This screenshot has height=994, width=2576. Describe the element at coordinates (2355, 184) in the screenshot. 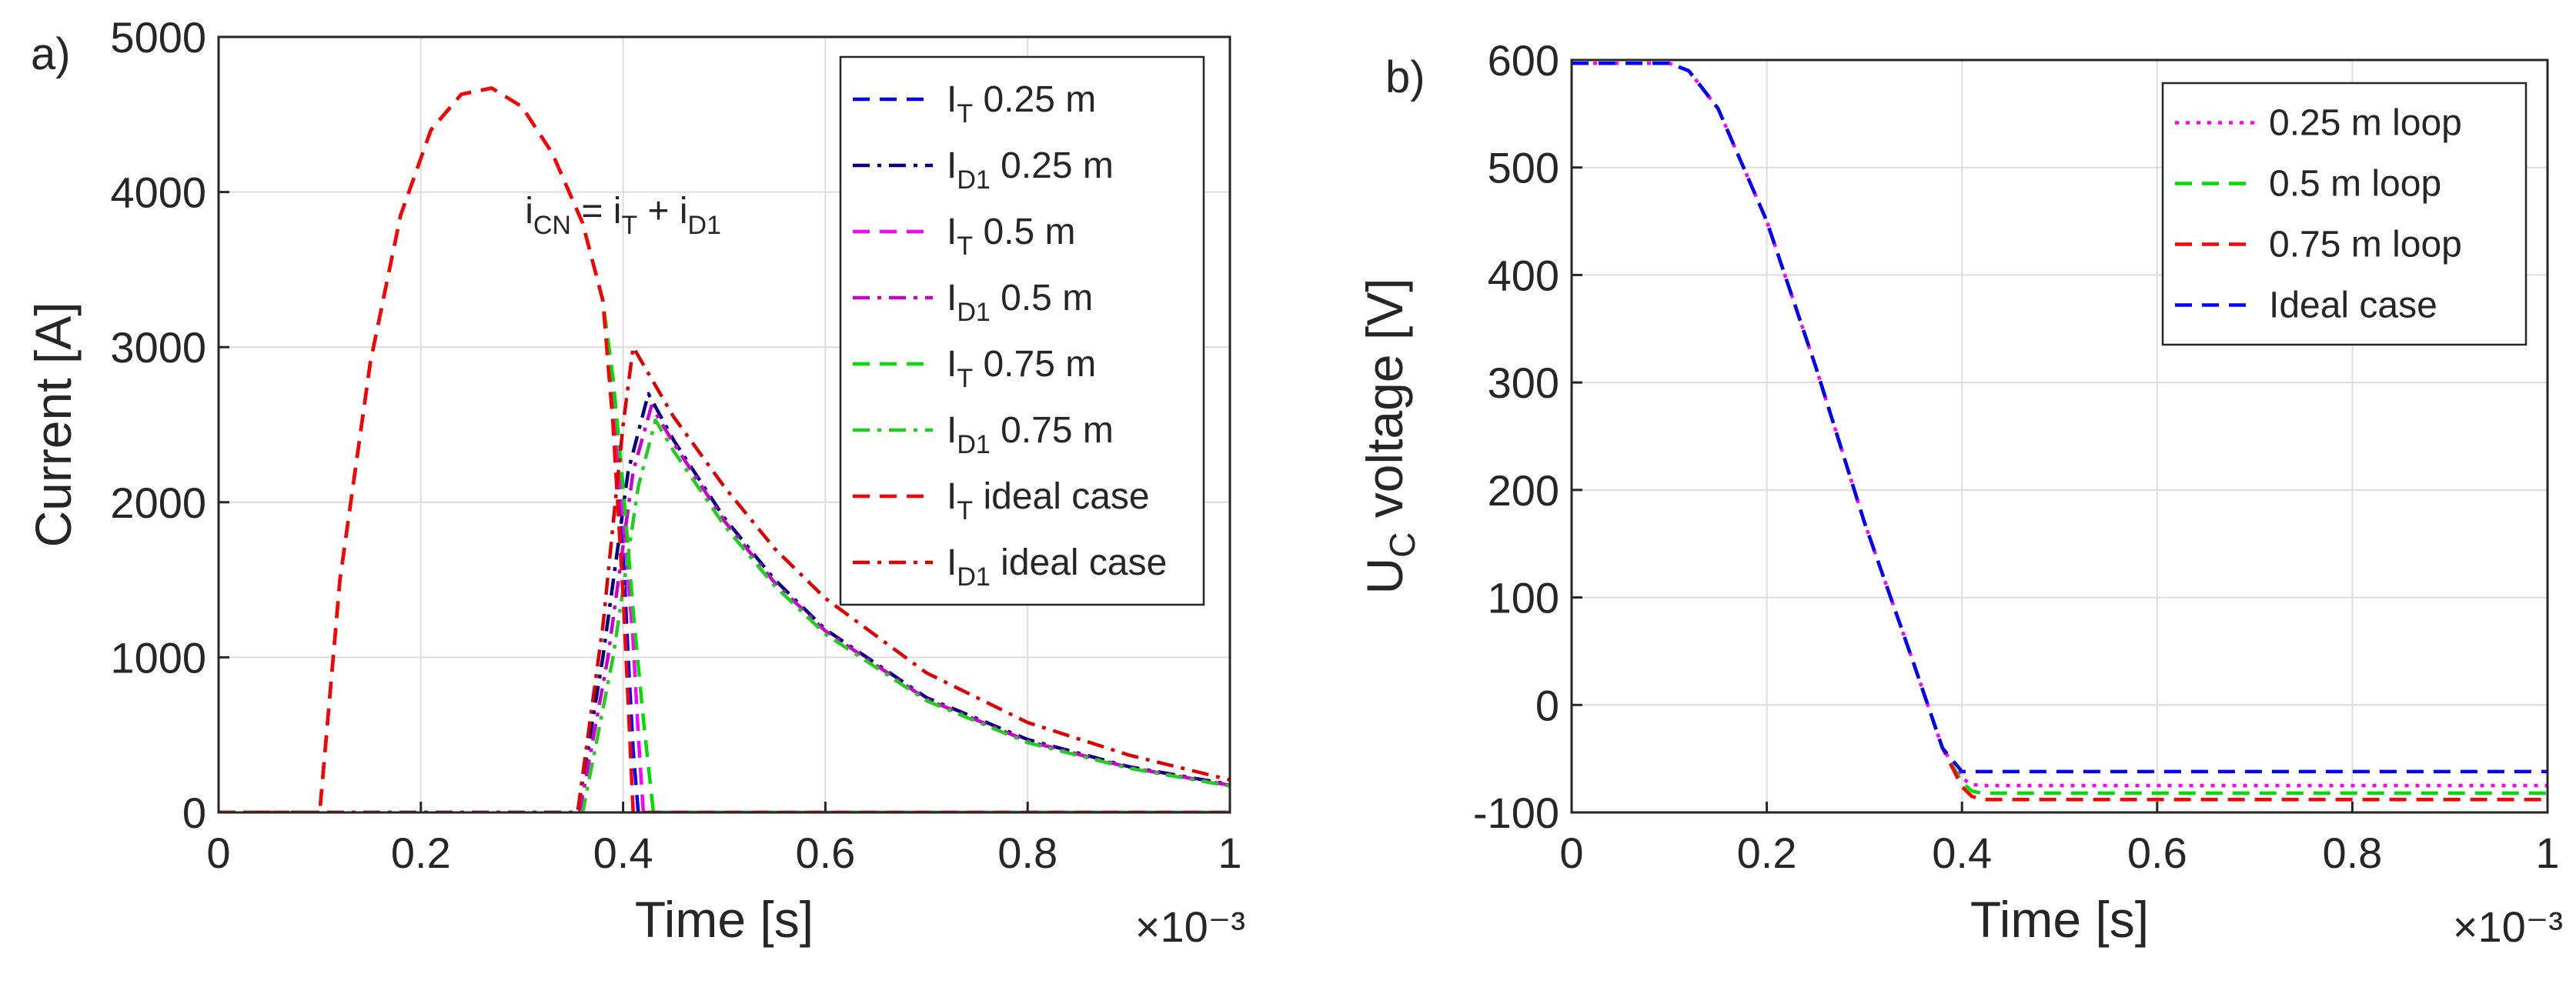

I see `legend-label: 0.5 m loop` at that location.